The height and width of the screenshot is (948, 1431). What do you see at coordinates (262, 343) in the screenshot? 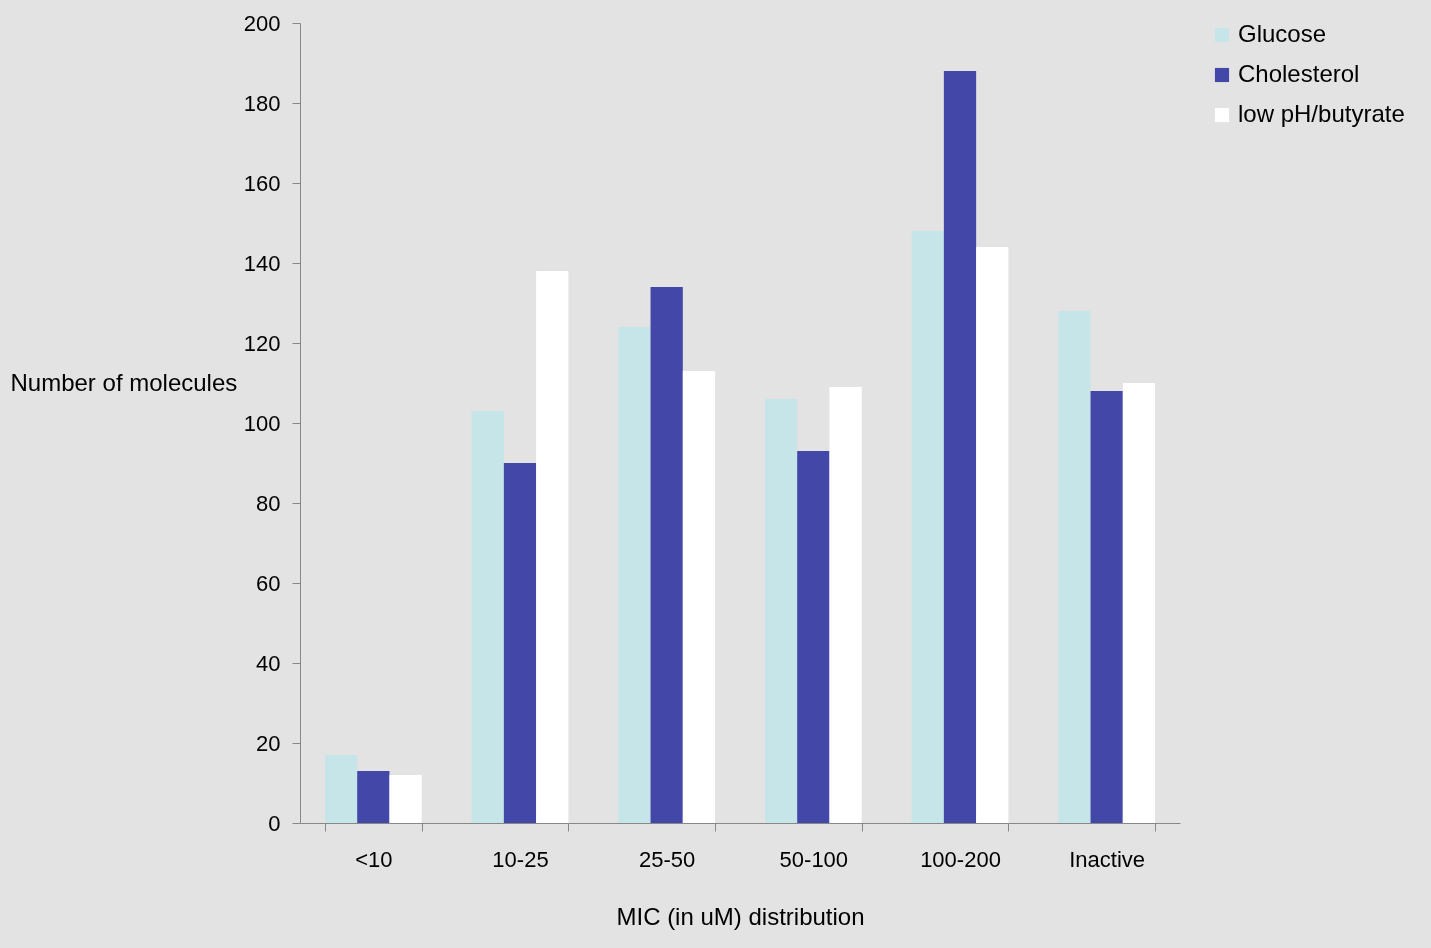
I see `y-tick-label: 120` at bounding box center [262, 343].